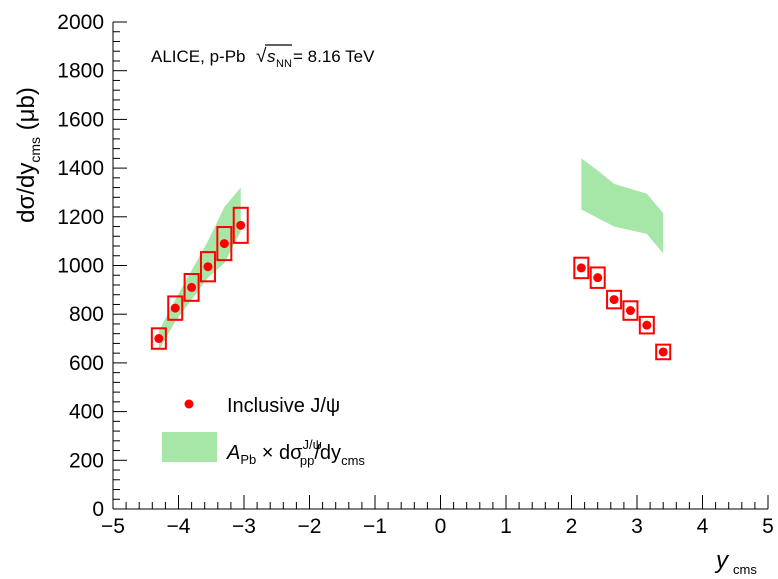 The height and width of the screenshot is (579, 778). I want to click on x-tick-label: −1, so click(375, 526).